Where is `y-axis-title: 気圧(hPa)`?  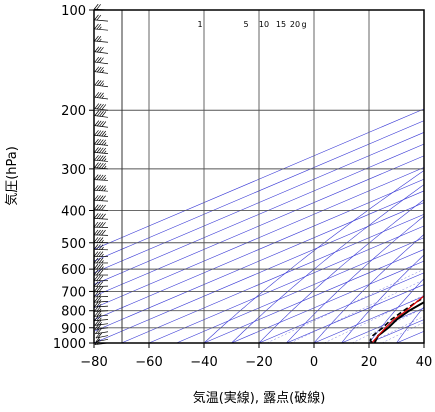
y-axis-title: 気圧(hPa) is located at coordinates (12, 176).